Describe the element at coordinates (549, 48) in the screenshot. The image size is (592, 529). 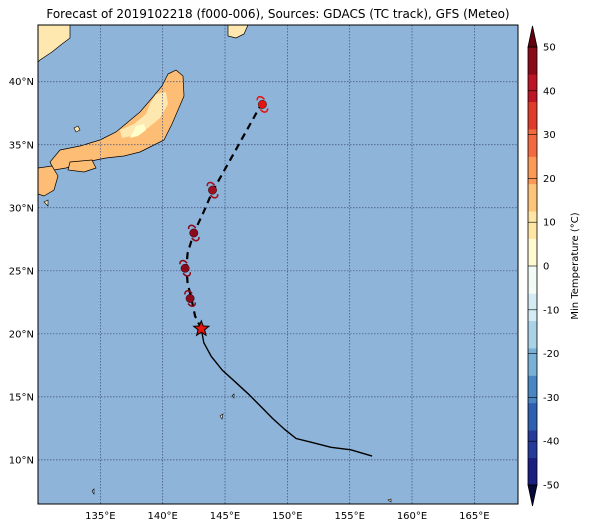
I see `colorbar-tick-label: 50` at that location.